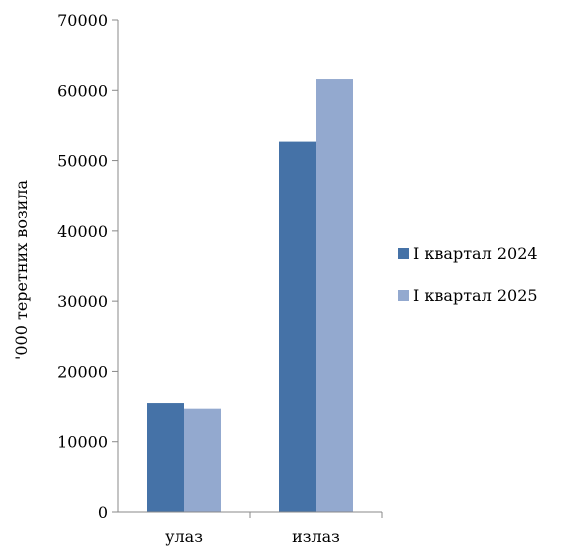 This screenshot has height=548, width=584. What do you see at coordinates (87, 266) in the screenshot?
I see `y-axis-ticks: 0 10000 20000 30000 40000 50000 60000 70000` at bounding box center [87, 266].